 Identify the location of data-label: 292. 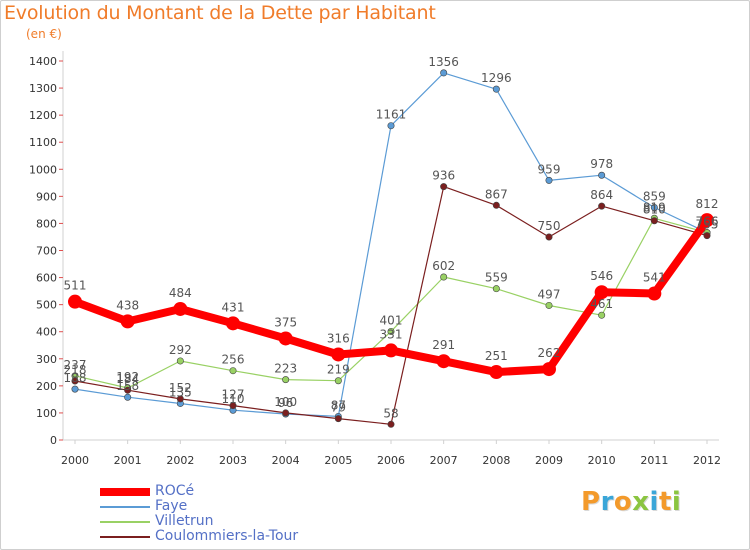
(180, 350).